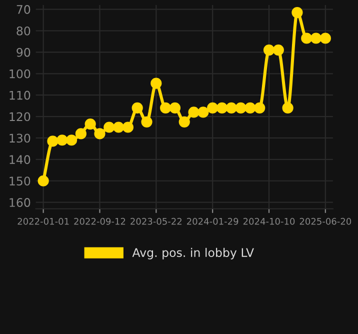  What do you see at coordinates (20, 95) in the screenshot?
I see `y-tick-label: 110` at bounding box center [20, 95].